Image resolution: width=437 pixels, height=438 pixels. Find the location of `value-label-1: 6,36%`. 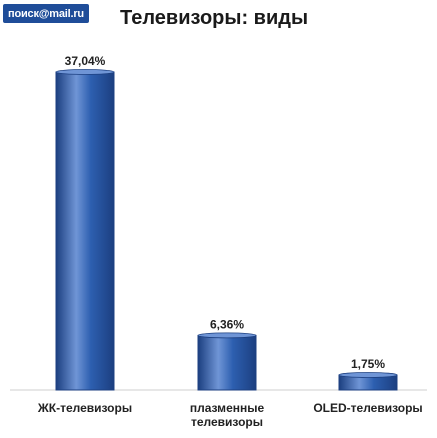

value-label-1: 6,36% is located at coordinates (227, 324).